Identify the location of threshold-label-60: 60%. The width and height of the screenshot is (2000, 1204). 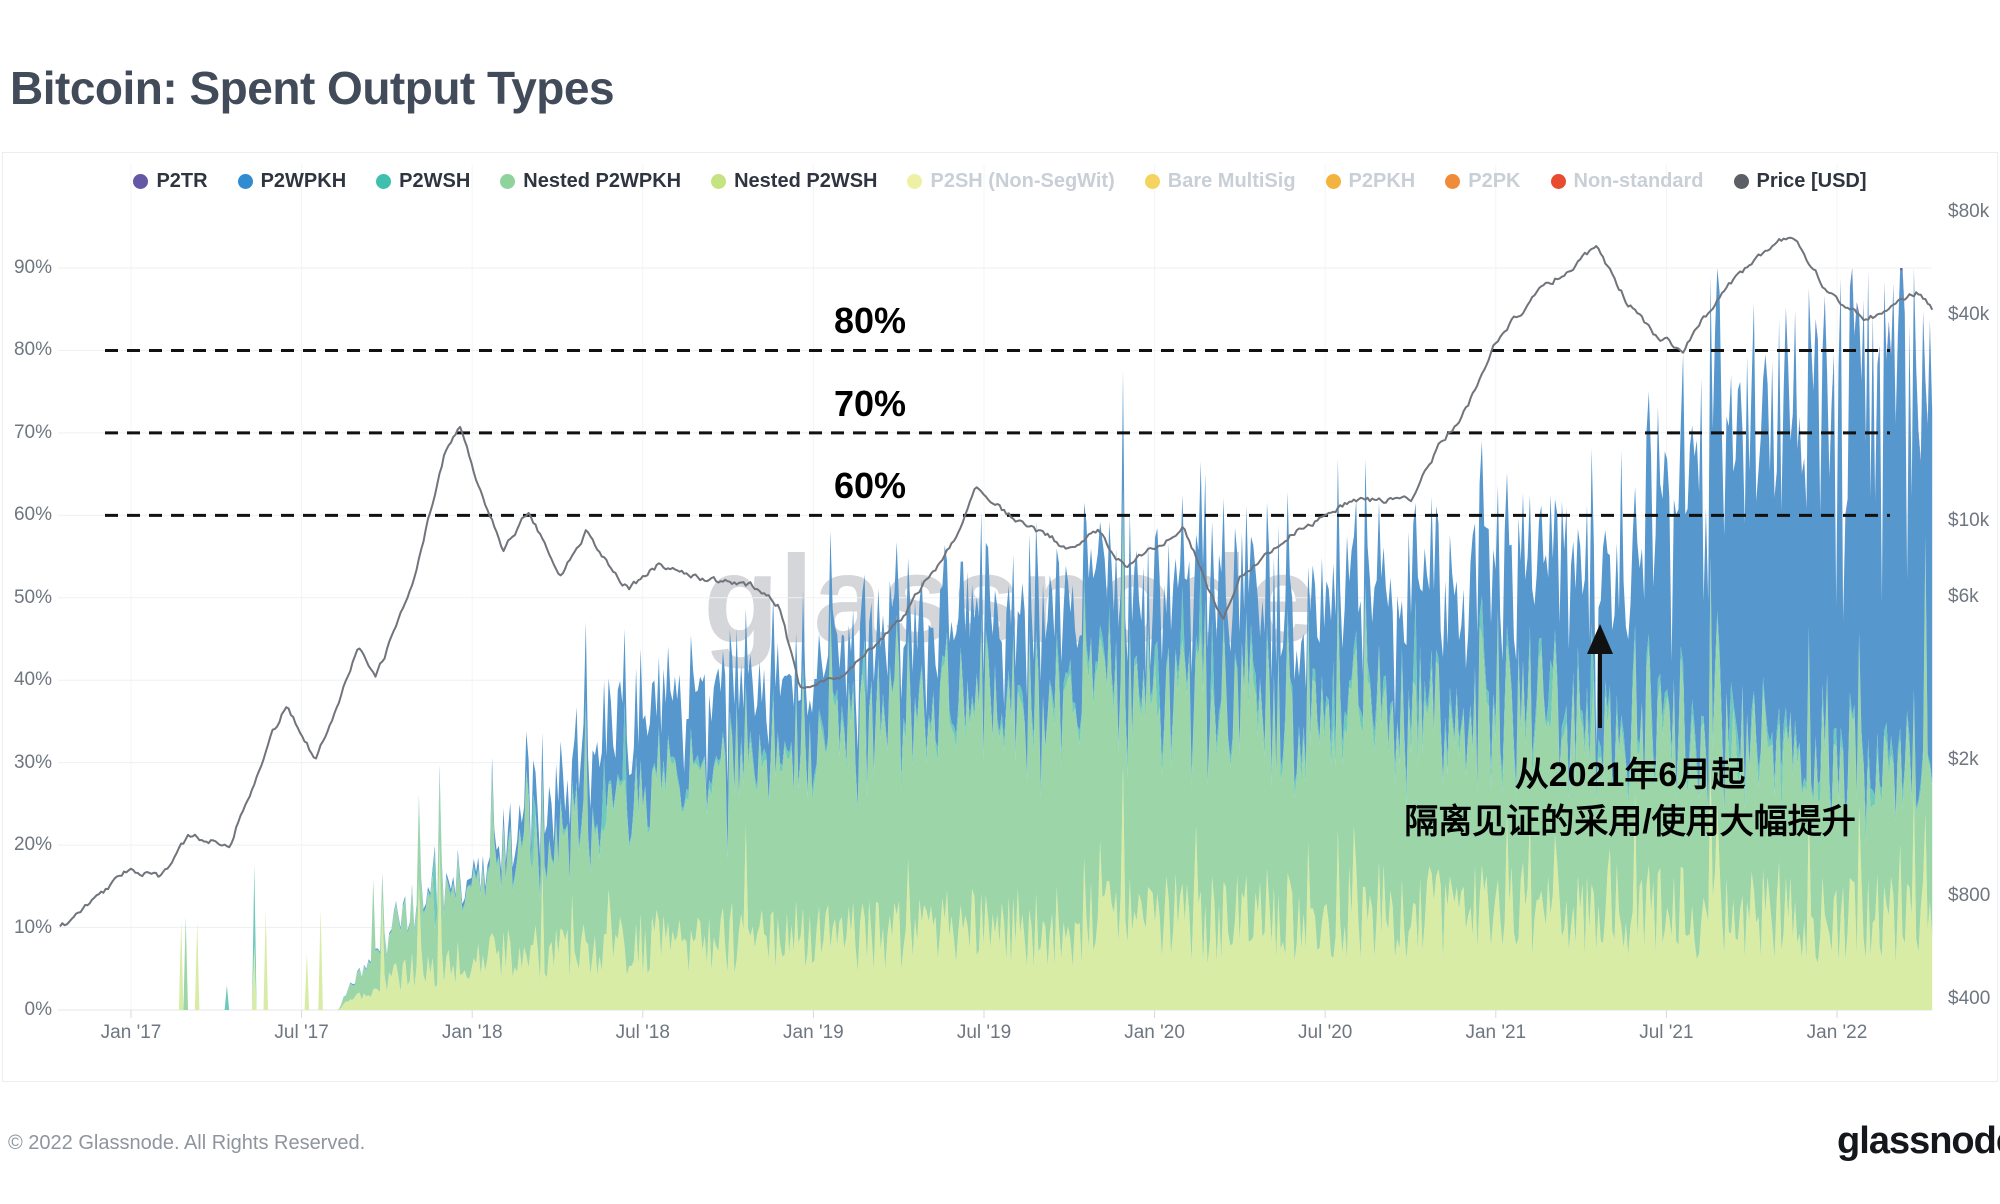
(870, 486).